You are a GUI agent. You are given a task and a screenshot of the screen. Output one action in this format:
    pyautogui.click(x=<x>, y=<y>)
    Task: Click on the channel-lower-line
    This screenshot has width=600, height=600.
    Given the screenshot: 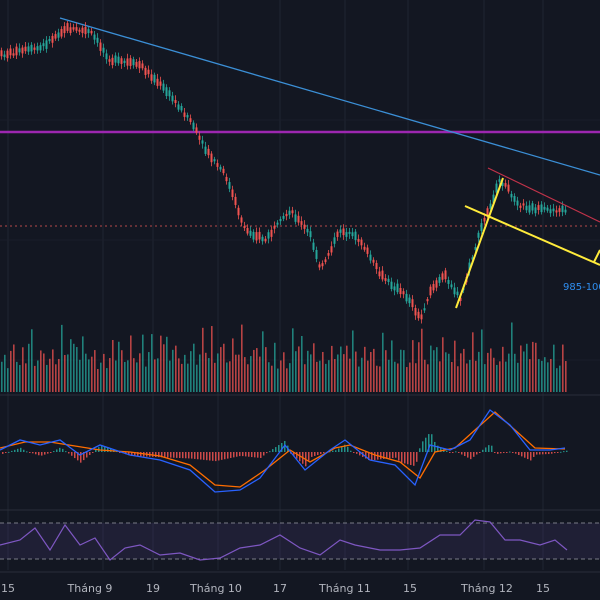 What is the action you would take?
    pyautogui.click(x=532, y=235)
    